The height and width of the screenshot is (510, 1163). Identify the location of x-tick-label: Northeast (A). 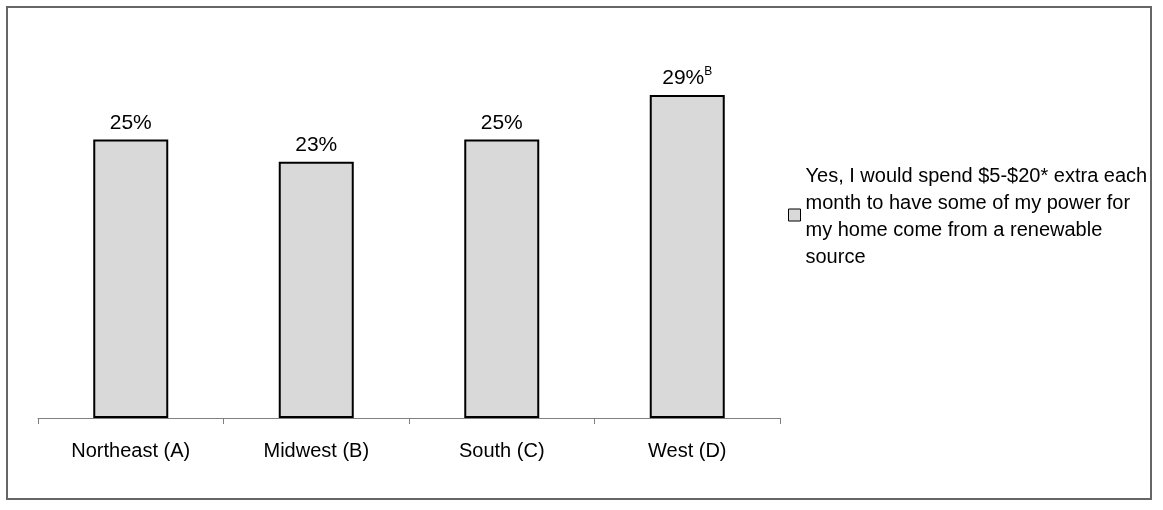
(131, 450).